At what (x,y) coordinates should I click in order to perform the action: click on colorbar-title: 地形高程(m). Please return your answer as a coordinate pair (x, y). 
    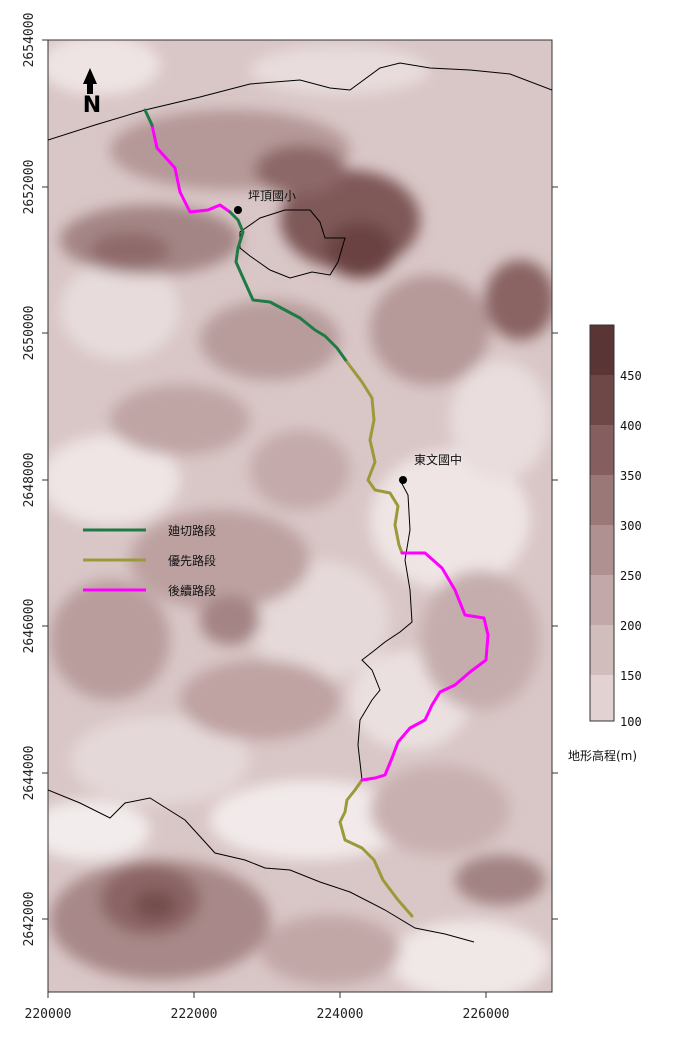
    Looking at the image, I should click on (602, 755).